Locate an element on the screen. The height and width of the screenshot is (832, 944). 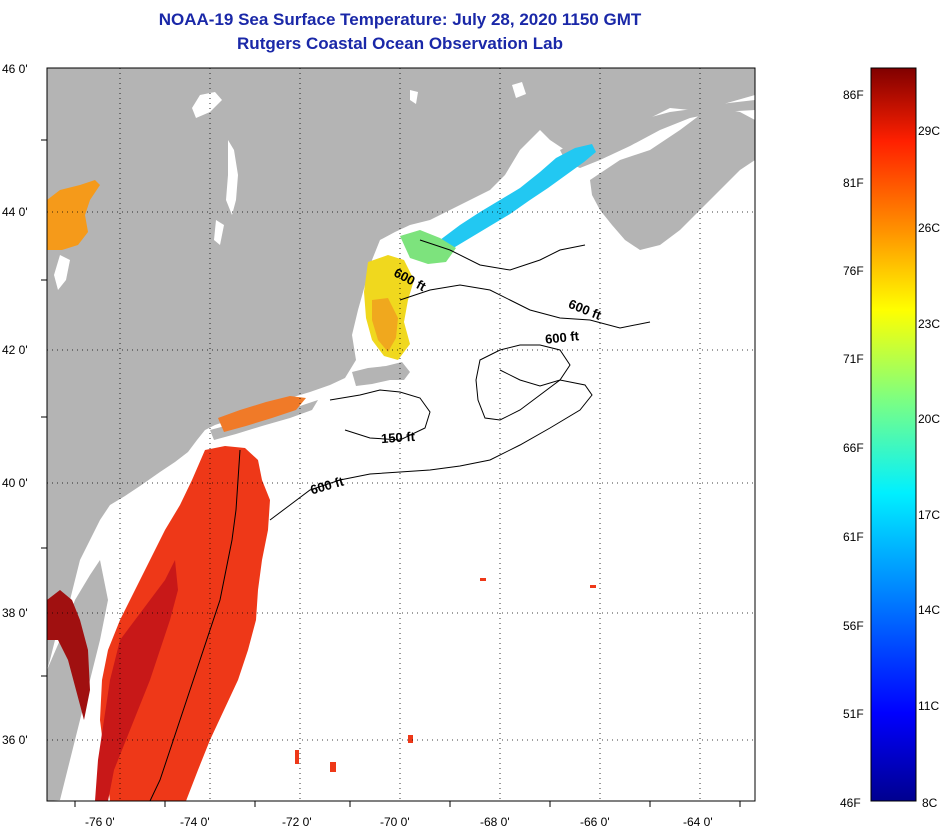
lat-label: 44 0' is located at coordinates (15, 212).